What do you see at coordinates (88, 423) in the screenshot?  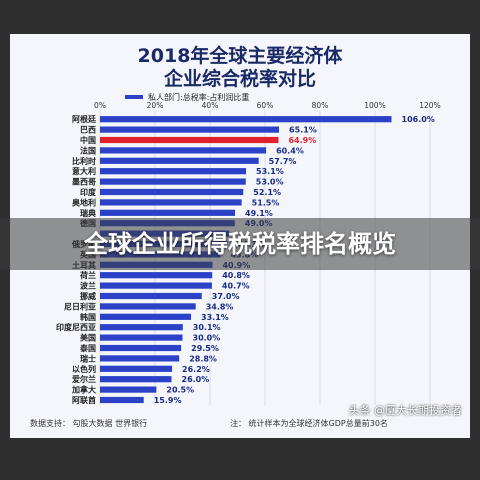 I see `source-note: 数据支持： 勾股大数据 世界银行` at bounding box center [88, 423].